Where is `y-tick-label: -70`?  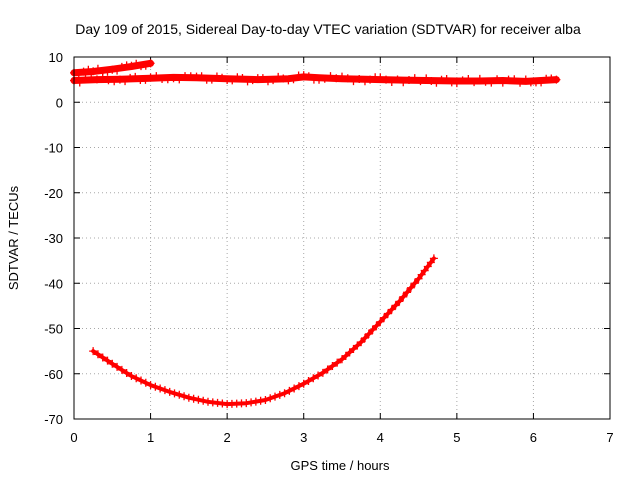
y-tick-label: -70 is located at coordinates (53, 419).